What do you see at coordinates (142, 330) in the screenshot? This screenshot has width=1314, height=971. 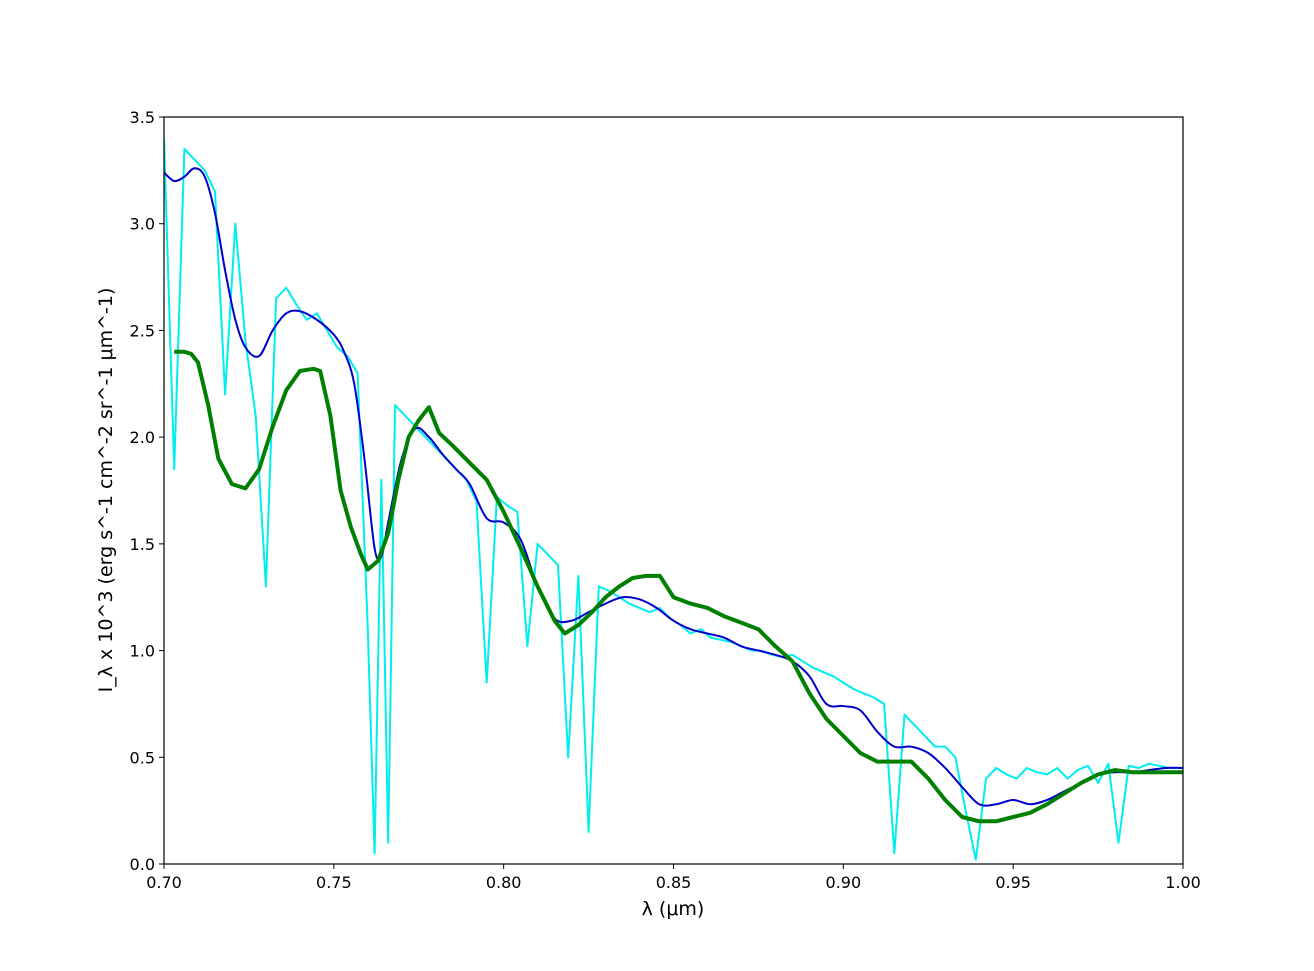 I see `y-tick-label: 2.5` at bounding box center [142, 330].